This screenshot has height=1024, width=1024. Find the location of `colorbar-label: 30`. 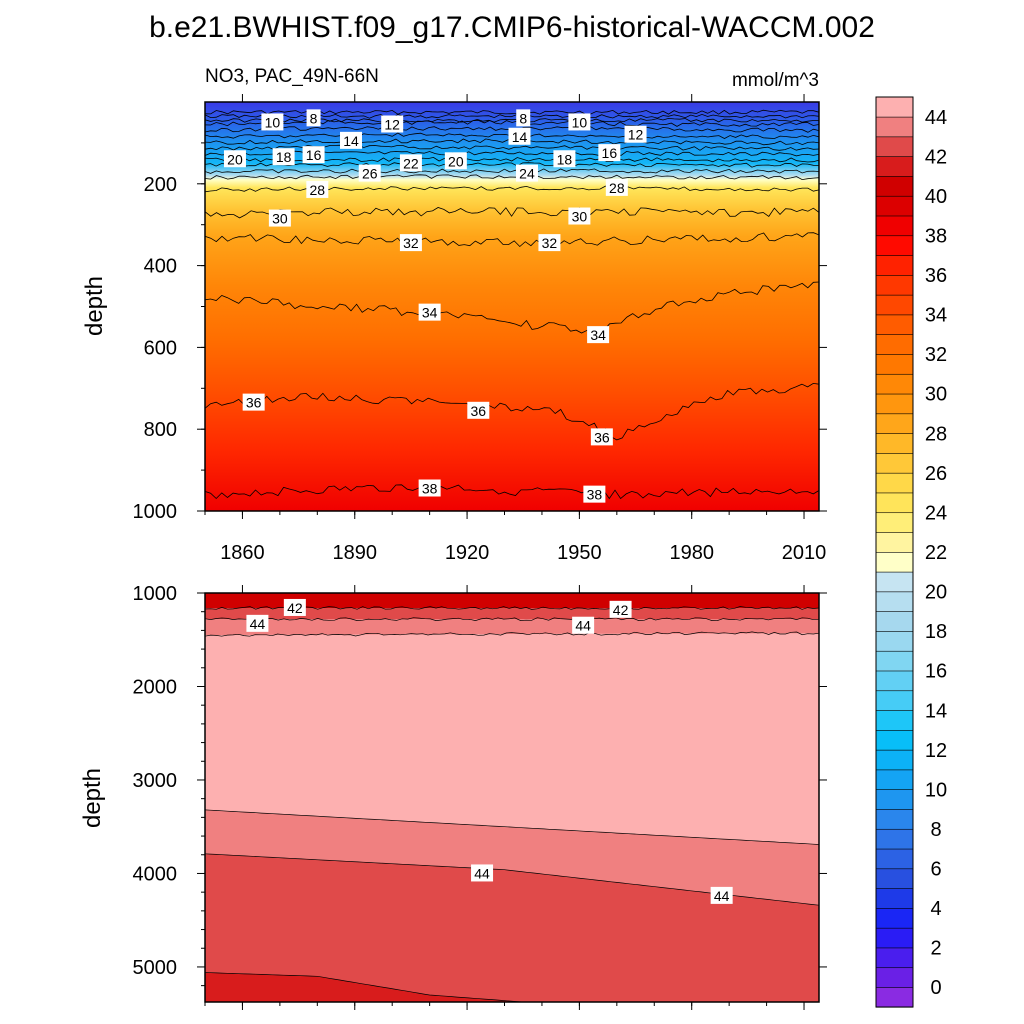

colorbar-label: 30 is located at coordinates (936, 395).